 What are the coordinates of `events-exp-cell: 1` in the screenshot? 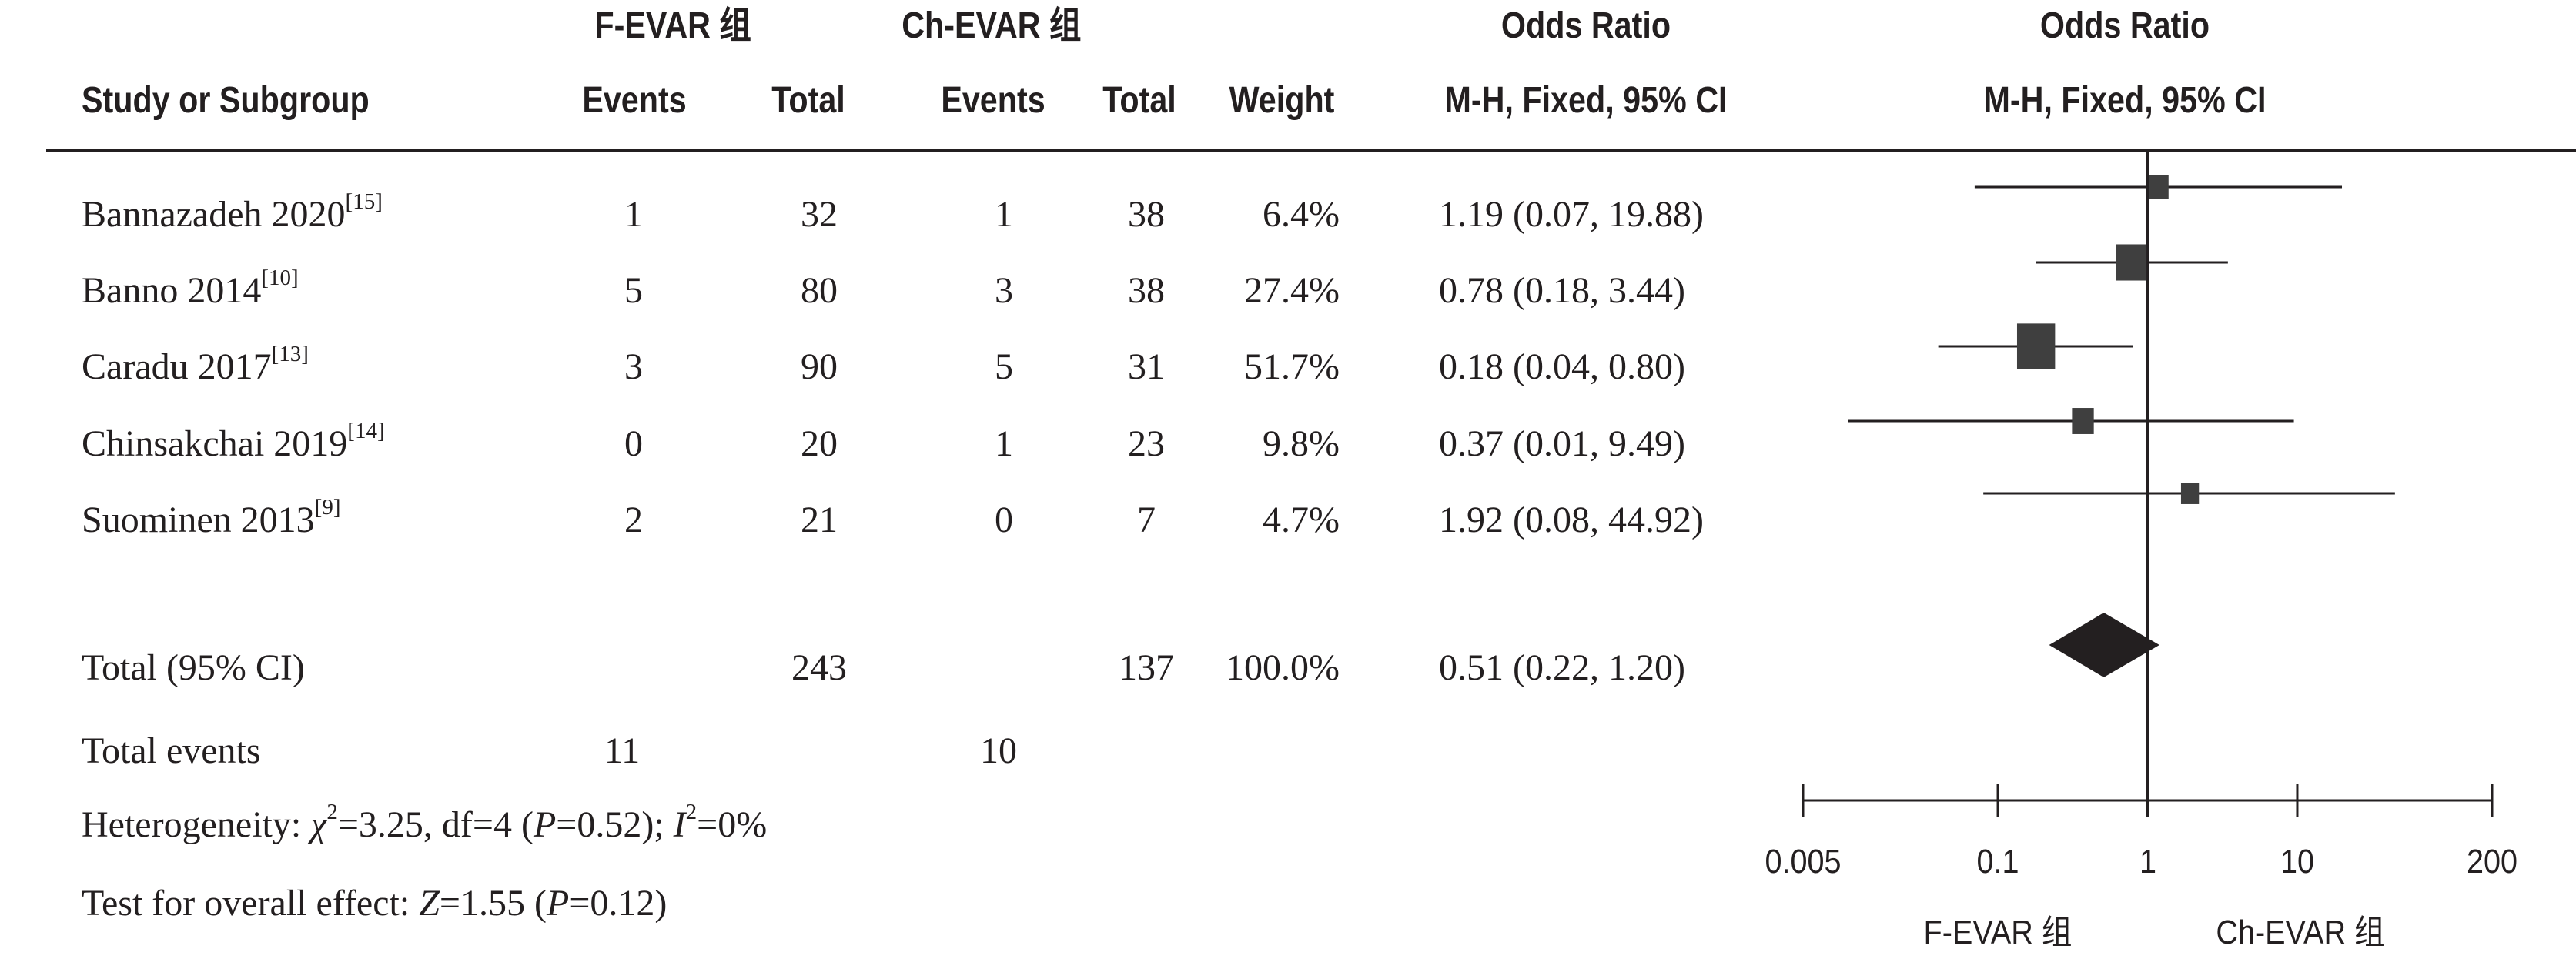 It's located at (634, 214).